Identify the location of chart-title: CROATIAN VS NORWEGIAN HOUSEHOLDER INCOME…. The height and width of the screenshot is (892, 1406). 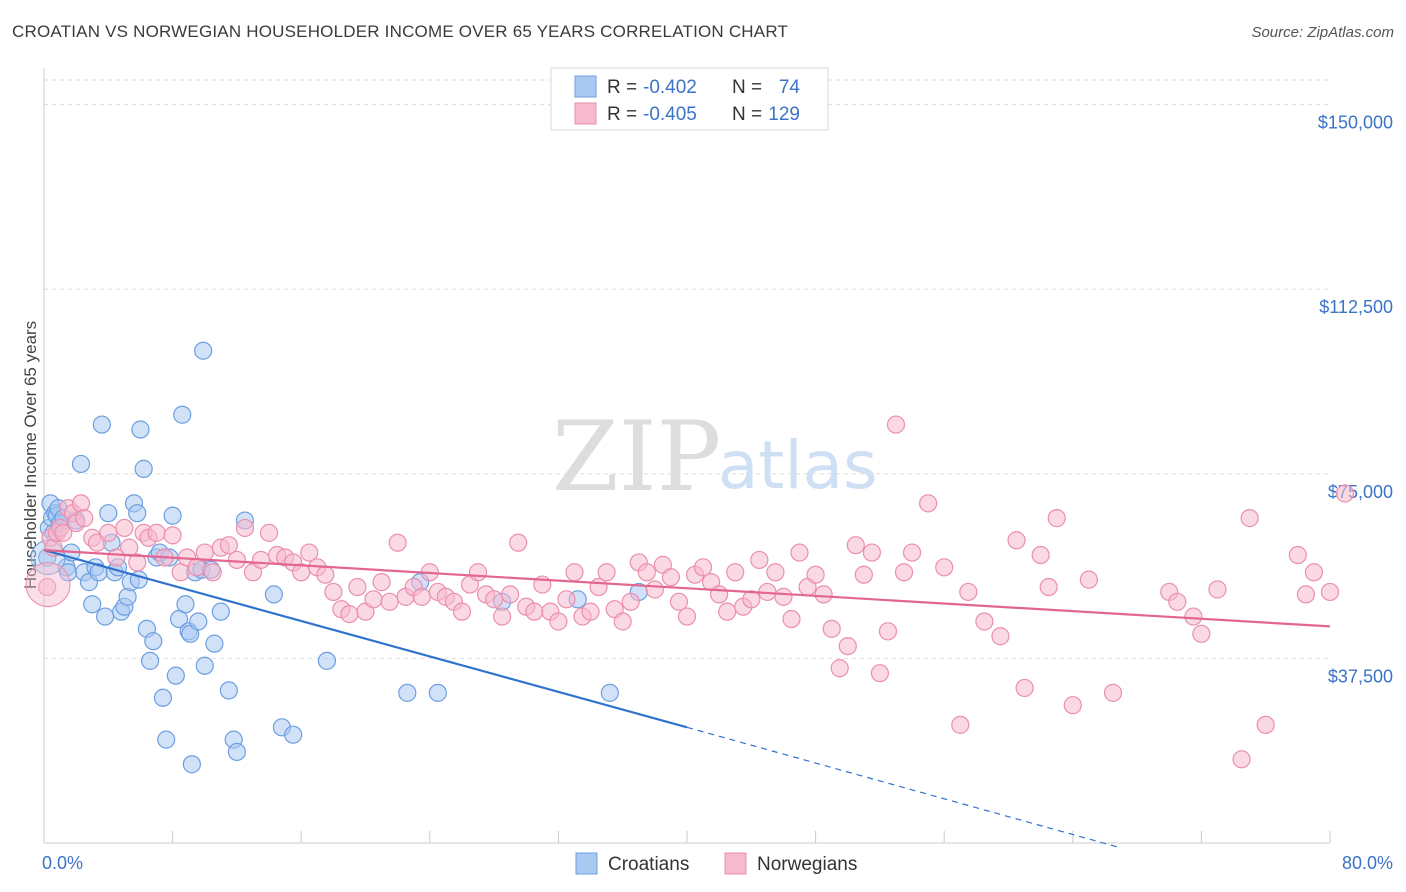
(400, 31).